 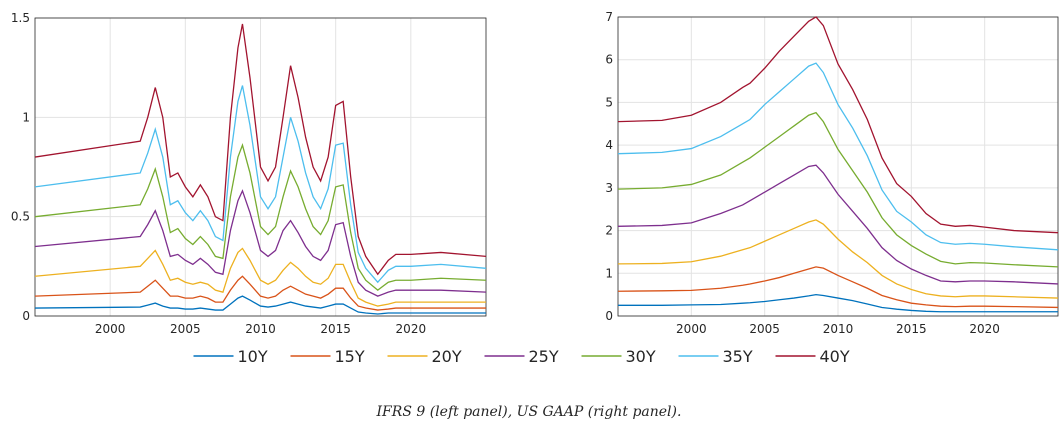 I want to click on y-tick-label: 3, so click(x=609, y=188).